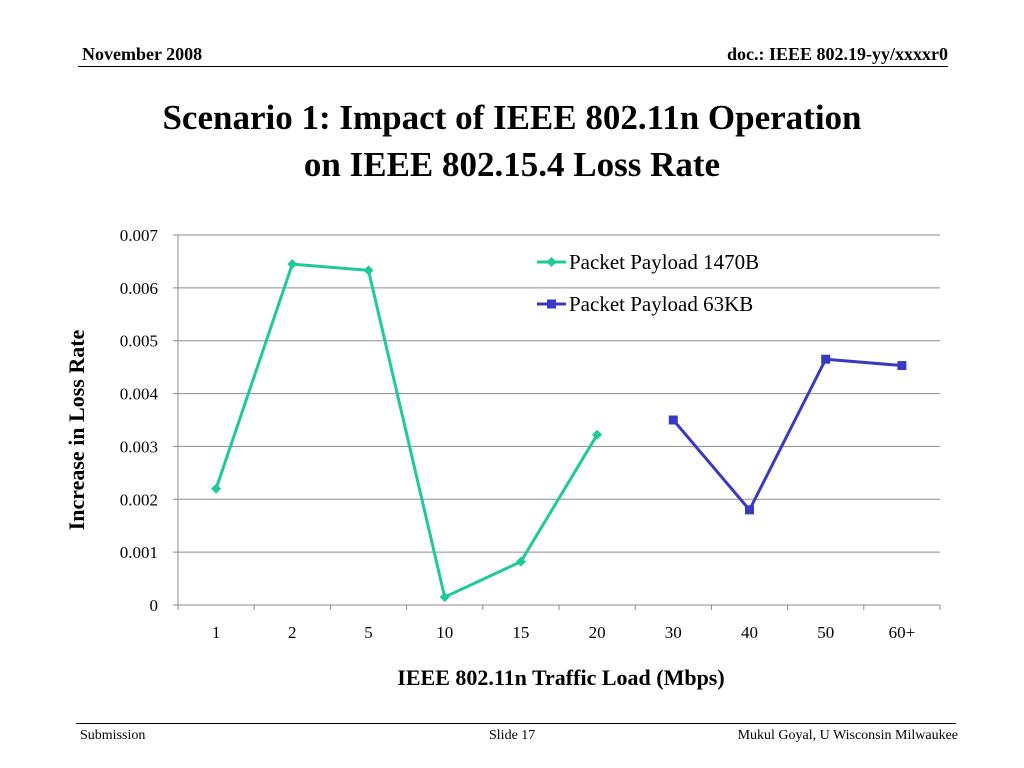 The width and height of the screenshot is (1024, 768). I want to click on header-date: November 2008, so click(142, 54).